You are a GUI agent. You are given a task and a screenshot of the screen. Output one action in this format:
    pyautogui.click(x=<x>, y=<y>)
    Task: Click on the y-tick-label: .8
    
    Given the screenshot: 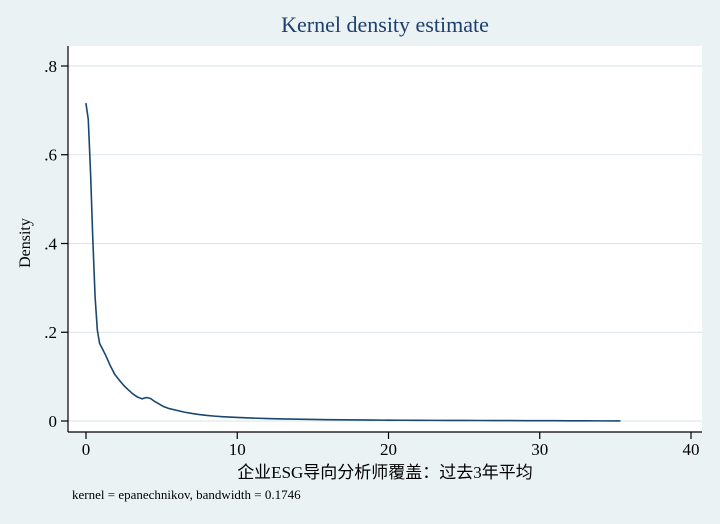 What is the action you would take?
    pyautogui.click(x=50, y=66)
    